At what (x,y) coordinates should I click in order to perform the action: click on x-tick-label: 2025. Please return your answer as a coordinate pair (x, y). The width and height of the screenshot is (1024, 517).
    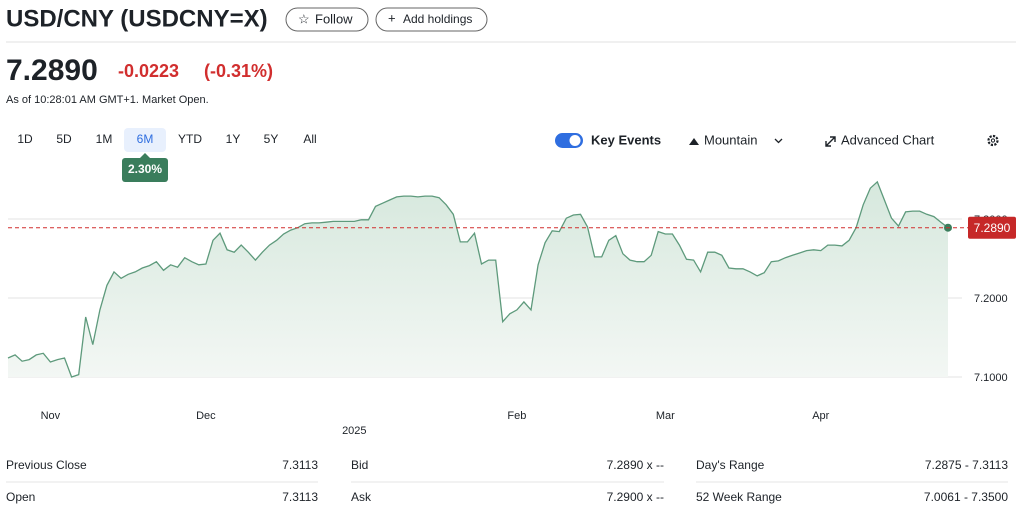
    Looking at the image, I should click on (354, 431).